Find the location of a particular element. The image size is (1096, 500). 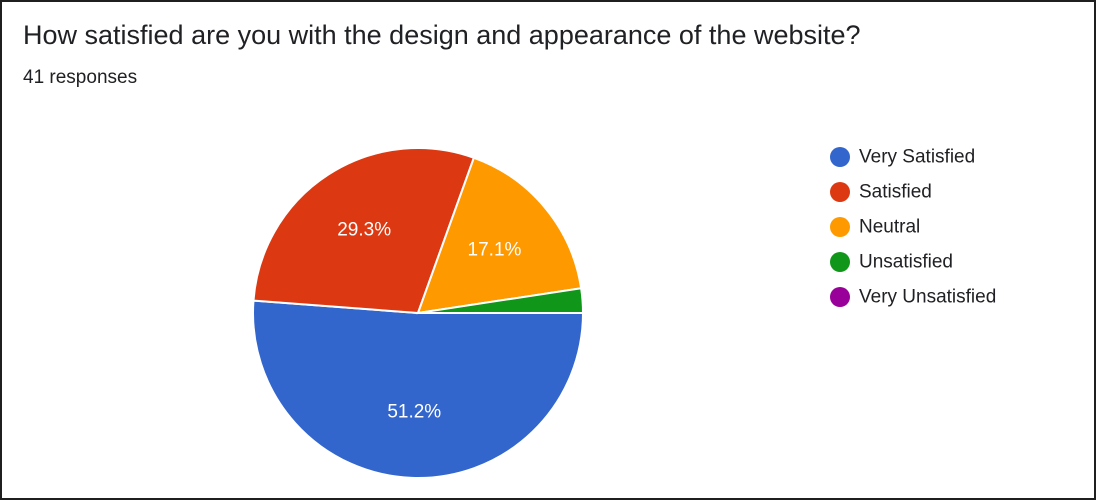

slice-label-satisfied: 29.3% is located at coordinates (364, 229).